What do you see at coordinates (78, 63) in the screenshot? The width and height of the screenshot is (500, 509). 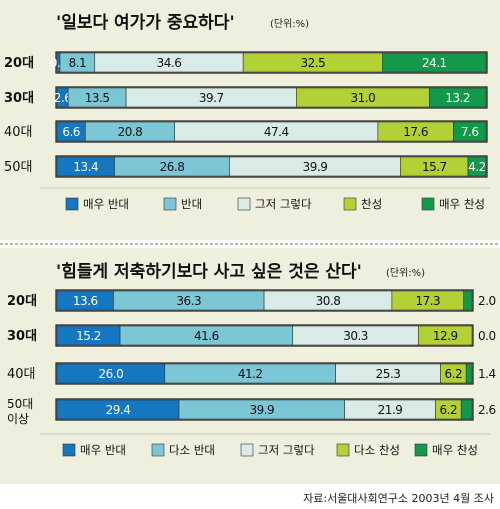 I see `data-label: 8.1` at bounding box center [78, 63].